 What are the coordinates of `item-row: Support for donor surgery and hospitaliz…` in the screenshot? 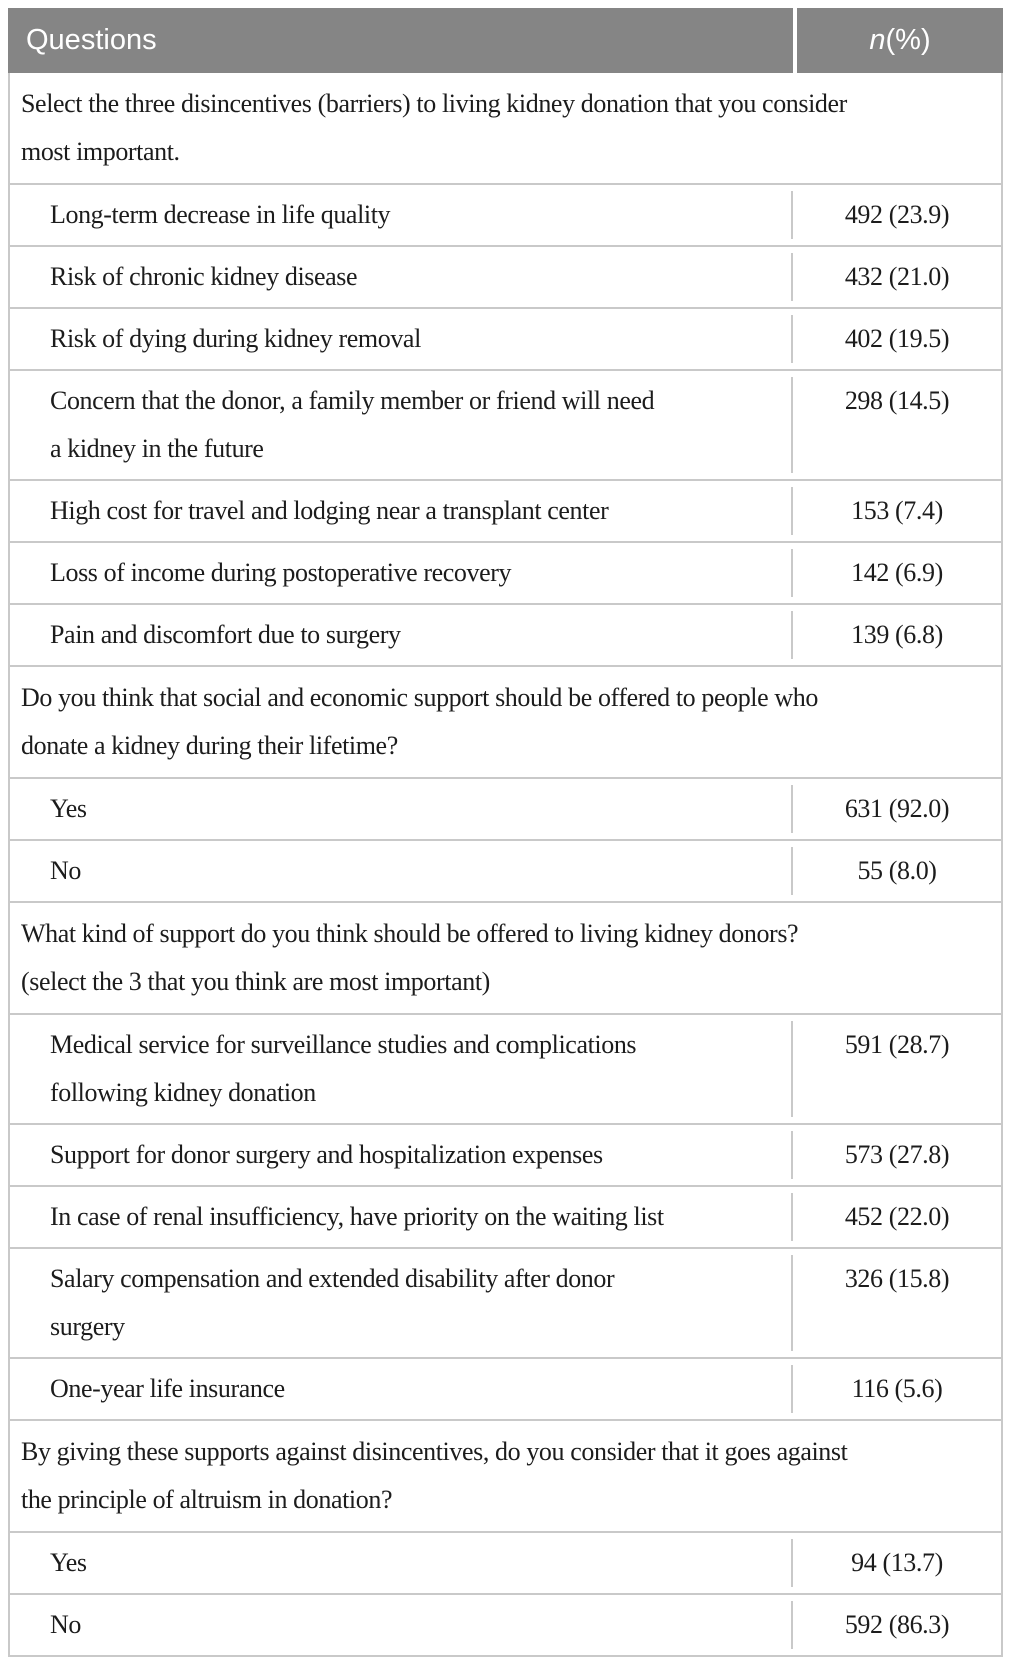 It's located at (505, 1154).